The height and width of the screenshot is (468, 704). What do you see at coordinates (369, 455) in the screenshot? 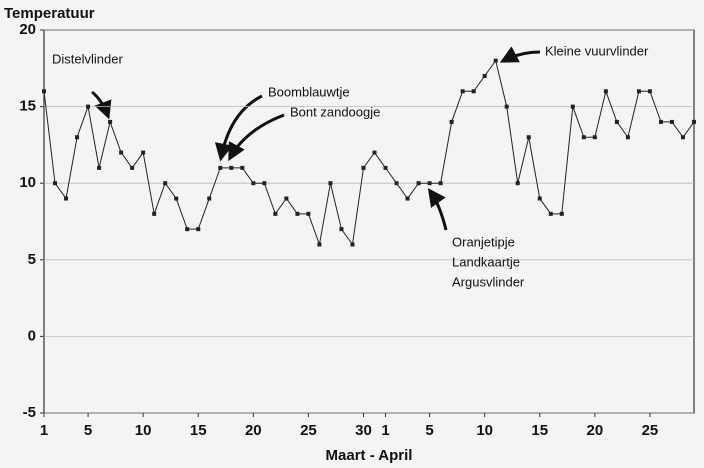
I see `x-axis-label: Maart - April` at bounding box center [369, 455].